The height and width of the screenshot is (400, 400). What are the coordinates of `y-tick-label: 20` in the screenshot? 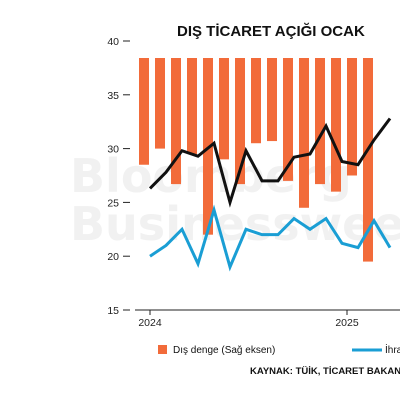 It's located at (113, 257).